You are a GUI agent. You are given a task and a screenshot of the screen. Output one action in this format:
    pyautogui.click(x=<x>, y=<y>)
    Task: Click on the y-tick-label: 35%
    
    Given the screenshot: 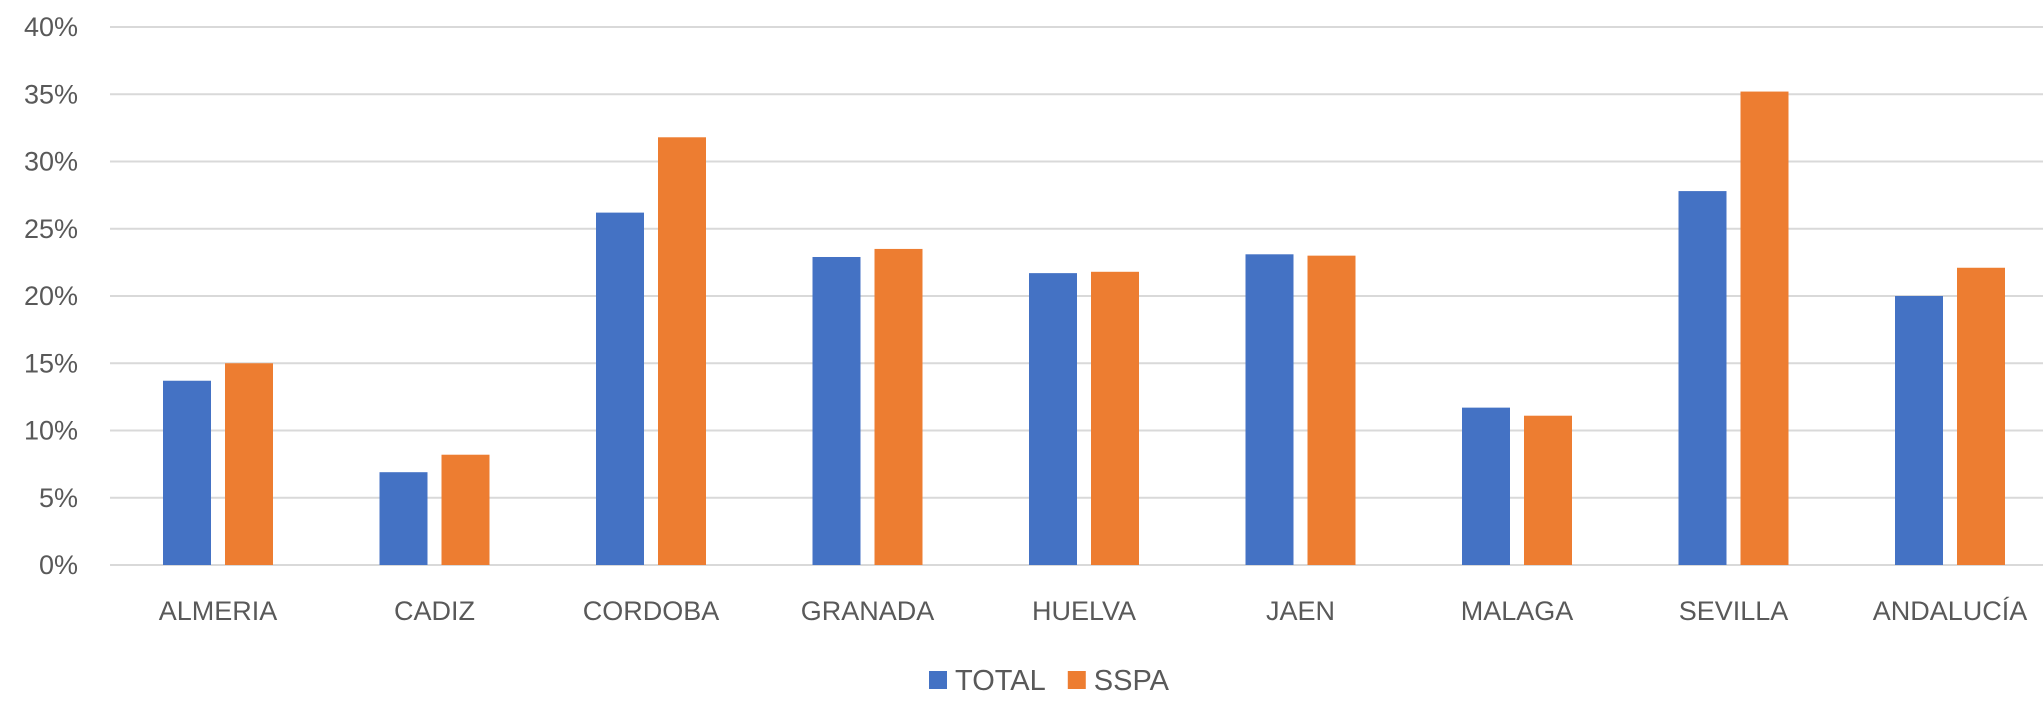 What is the action you would take?
    pyautogui.click(x=51, y=94)
    